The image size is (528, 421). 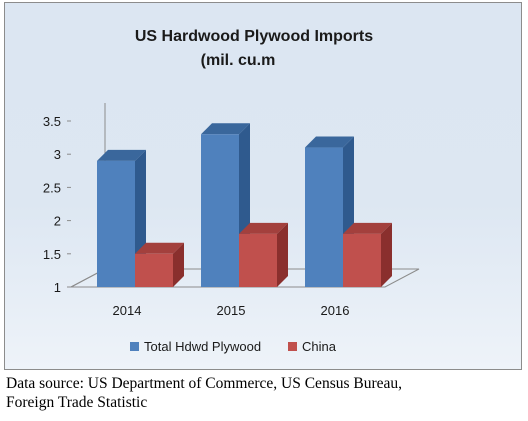 I want to click on y-tick-label: 1.5, so click(x=52, y=254).